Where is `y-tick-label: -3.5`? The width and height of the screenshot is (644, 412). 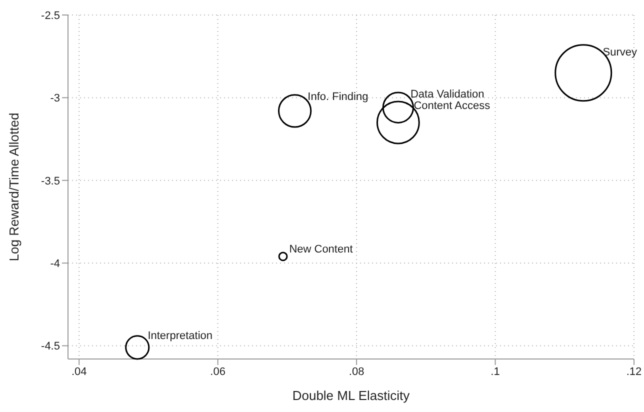 y-tick-label: -3.5 is located at coordinates (50, 181).